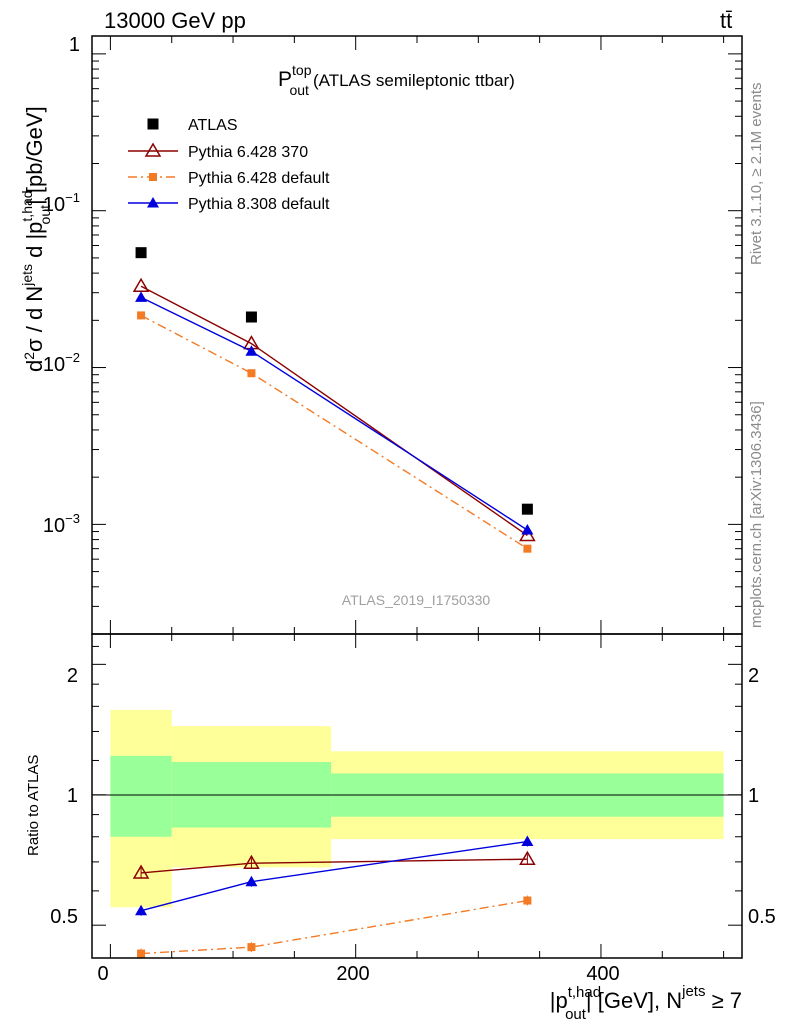  Describe the element at coordinates (756, 174) in the screenshot. I see `rivet-label: Rivet 3.1.10, ≥ 2.1M events` at that location.